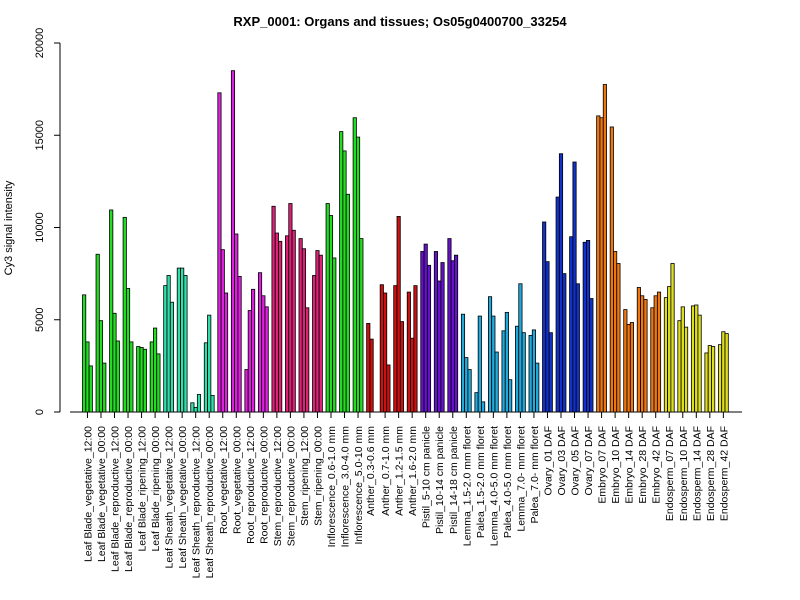 Image resolution: width=800 pixels, height=600 pixels. I want to click on x-category-label: Endosperm_28 DAF, so click(711, 473).